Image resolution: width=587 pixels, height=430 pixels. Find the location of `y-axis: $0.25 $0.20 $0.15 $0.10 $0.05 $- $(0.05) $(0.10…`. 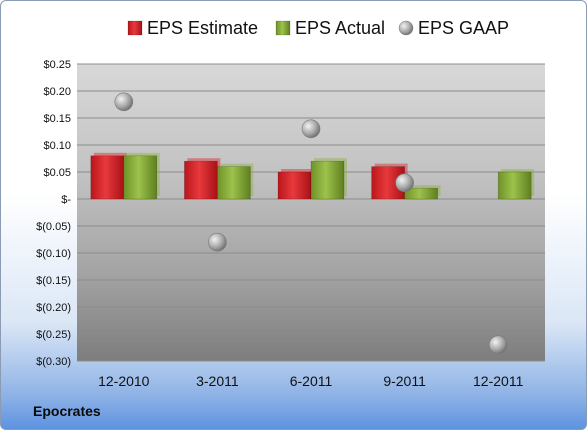

y-axis: $0.25 $0.20 $0.15 $0.10 $0.05 $- $(0.05) $(0.10… is located at coordinates (53, 213).